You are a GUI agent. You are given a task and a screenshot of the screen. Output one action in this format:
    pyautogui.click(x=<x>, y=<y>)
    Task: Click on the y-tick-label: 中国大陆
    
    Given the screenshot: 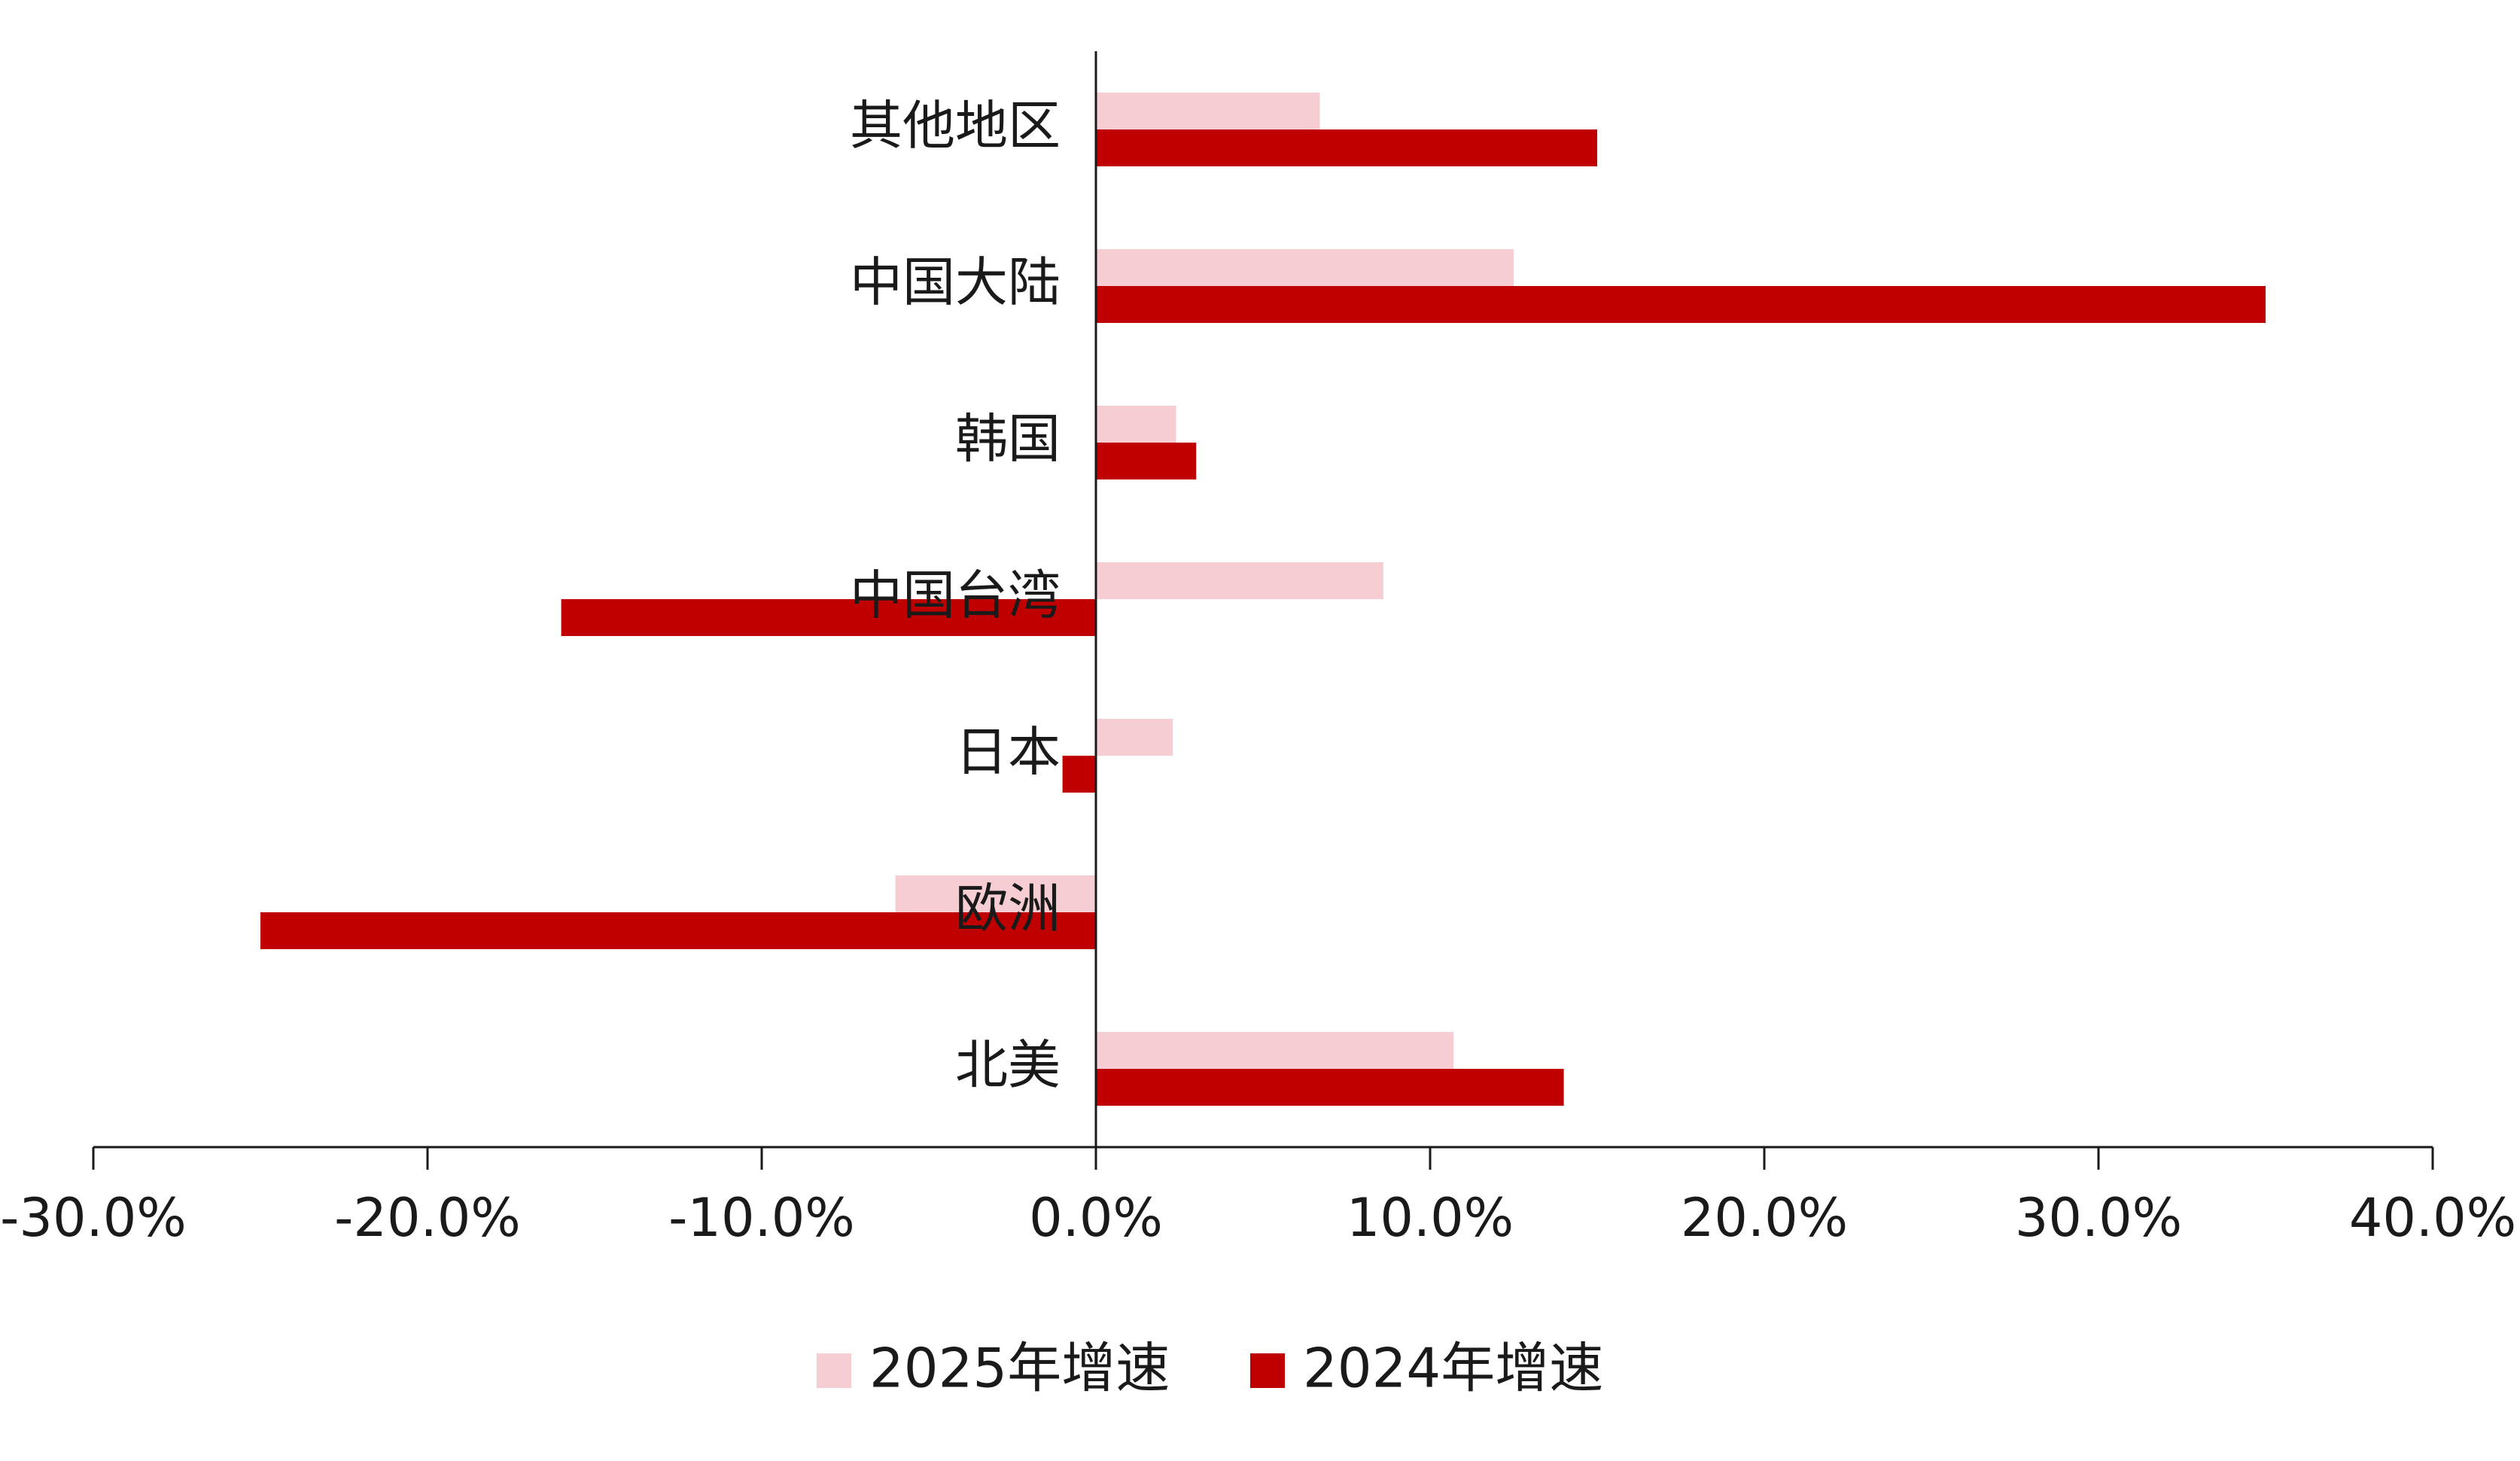 What is the action you would take?
    pyautogui.click(x=955, y=282)
    